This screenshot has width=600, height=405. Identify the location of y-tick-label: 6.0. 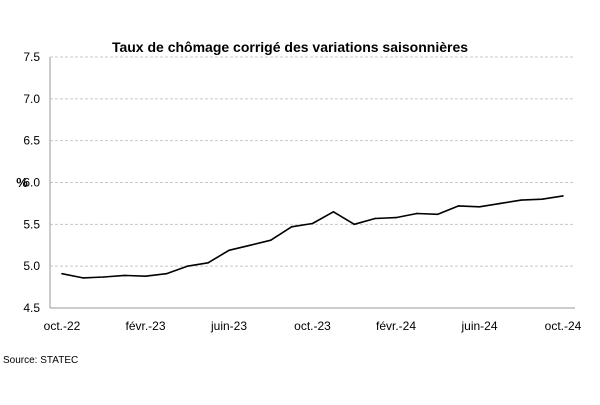
(31, 183).